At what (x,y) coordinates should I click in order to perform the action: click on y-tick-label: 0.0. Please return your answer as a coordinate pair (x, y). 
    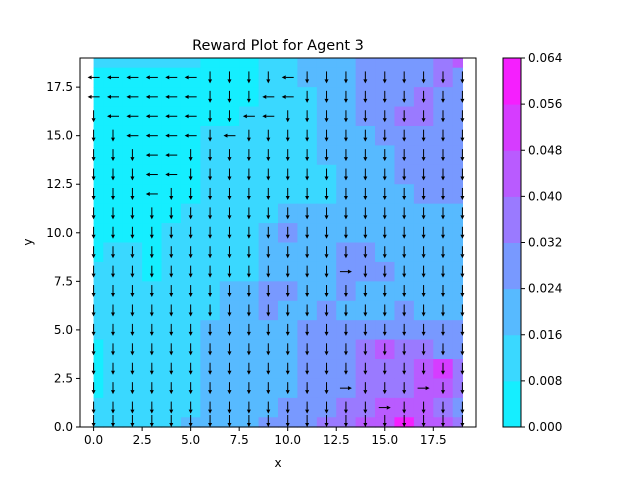
    Looking at the image, I should click on (63, 427).